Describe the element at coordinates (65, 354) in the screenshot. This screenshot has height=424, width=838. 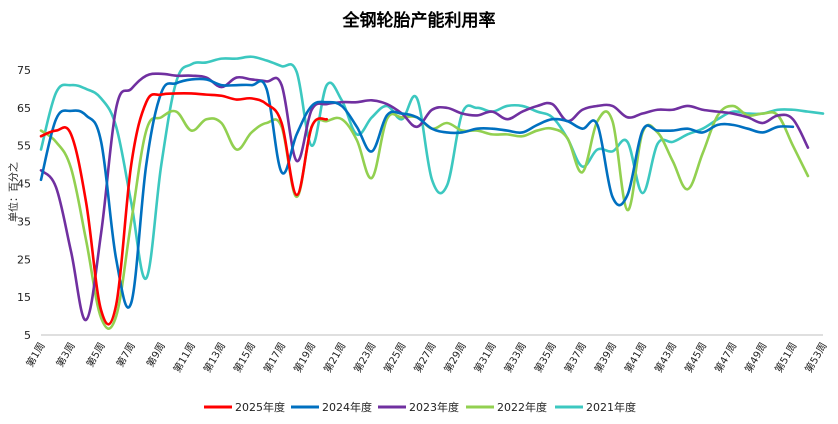
I see `x-tick-label: 第3周` at that location.